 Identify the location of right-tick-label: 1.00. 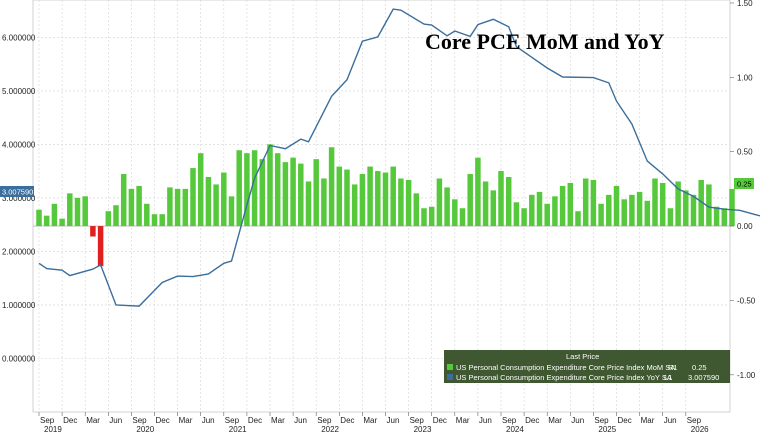
(745, 77).